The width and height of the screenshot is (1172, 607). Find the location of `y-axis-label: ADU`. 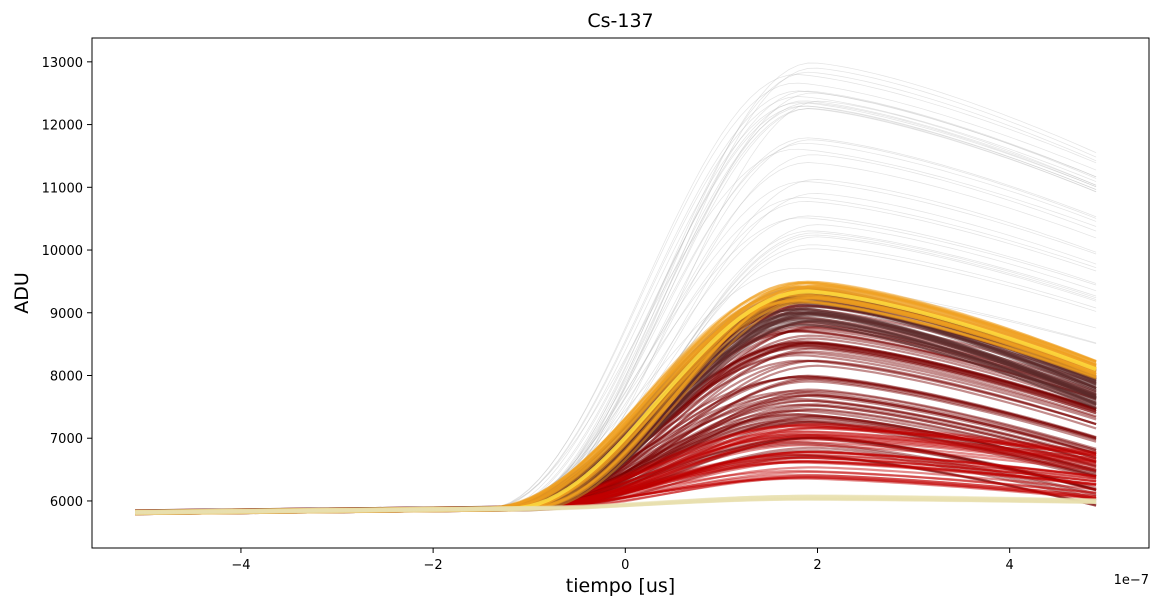

y-axis-label: ADU is located at coordinates (22, 293).